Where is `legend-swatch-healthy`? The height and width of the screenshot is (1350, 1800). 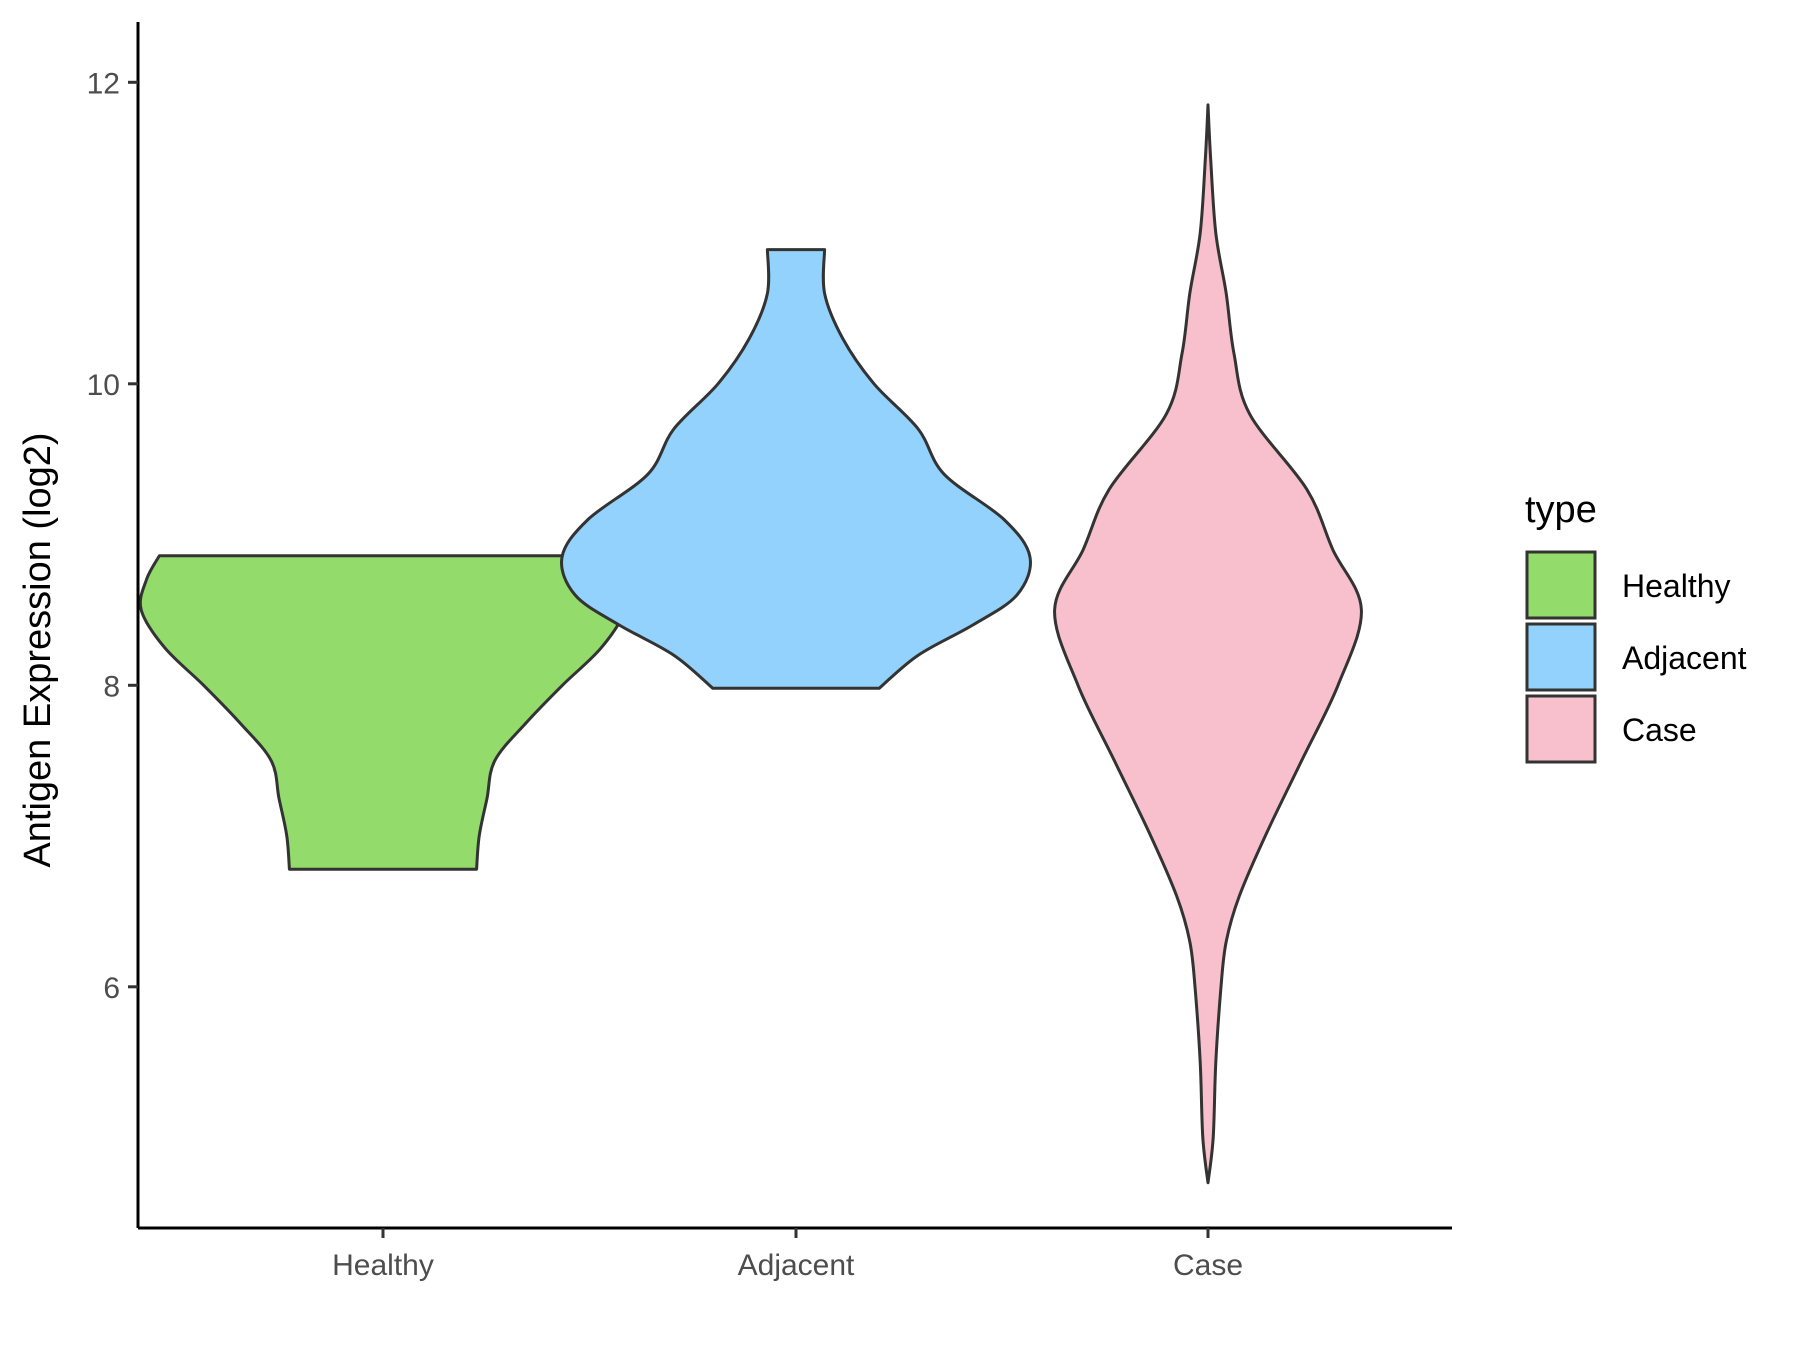 legend-swatch-healthy is located at coordinates (1561, 585).